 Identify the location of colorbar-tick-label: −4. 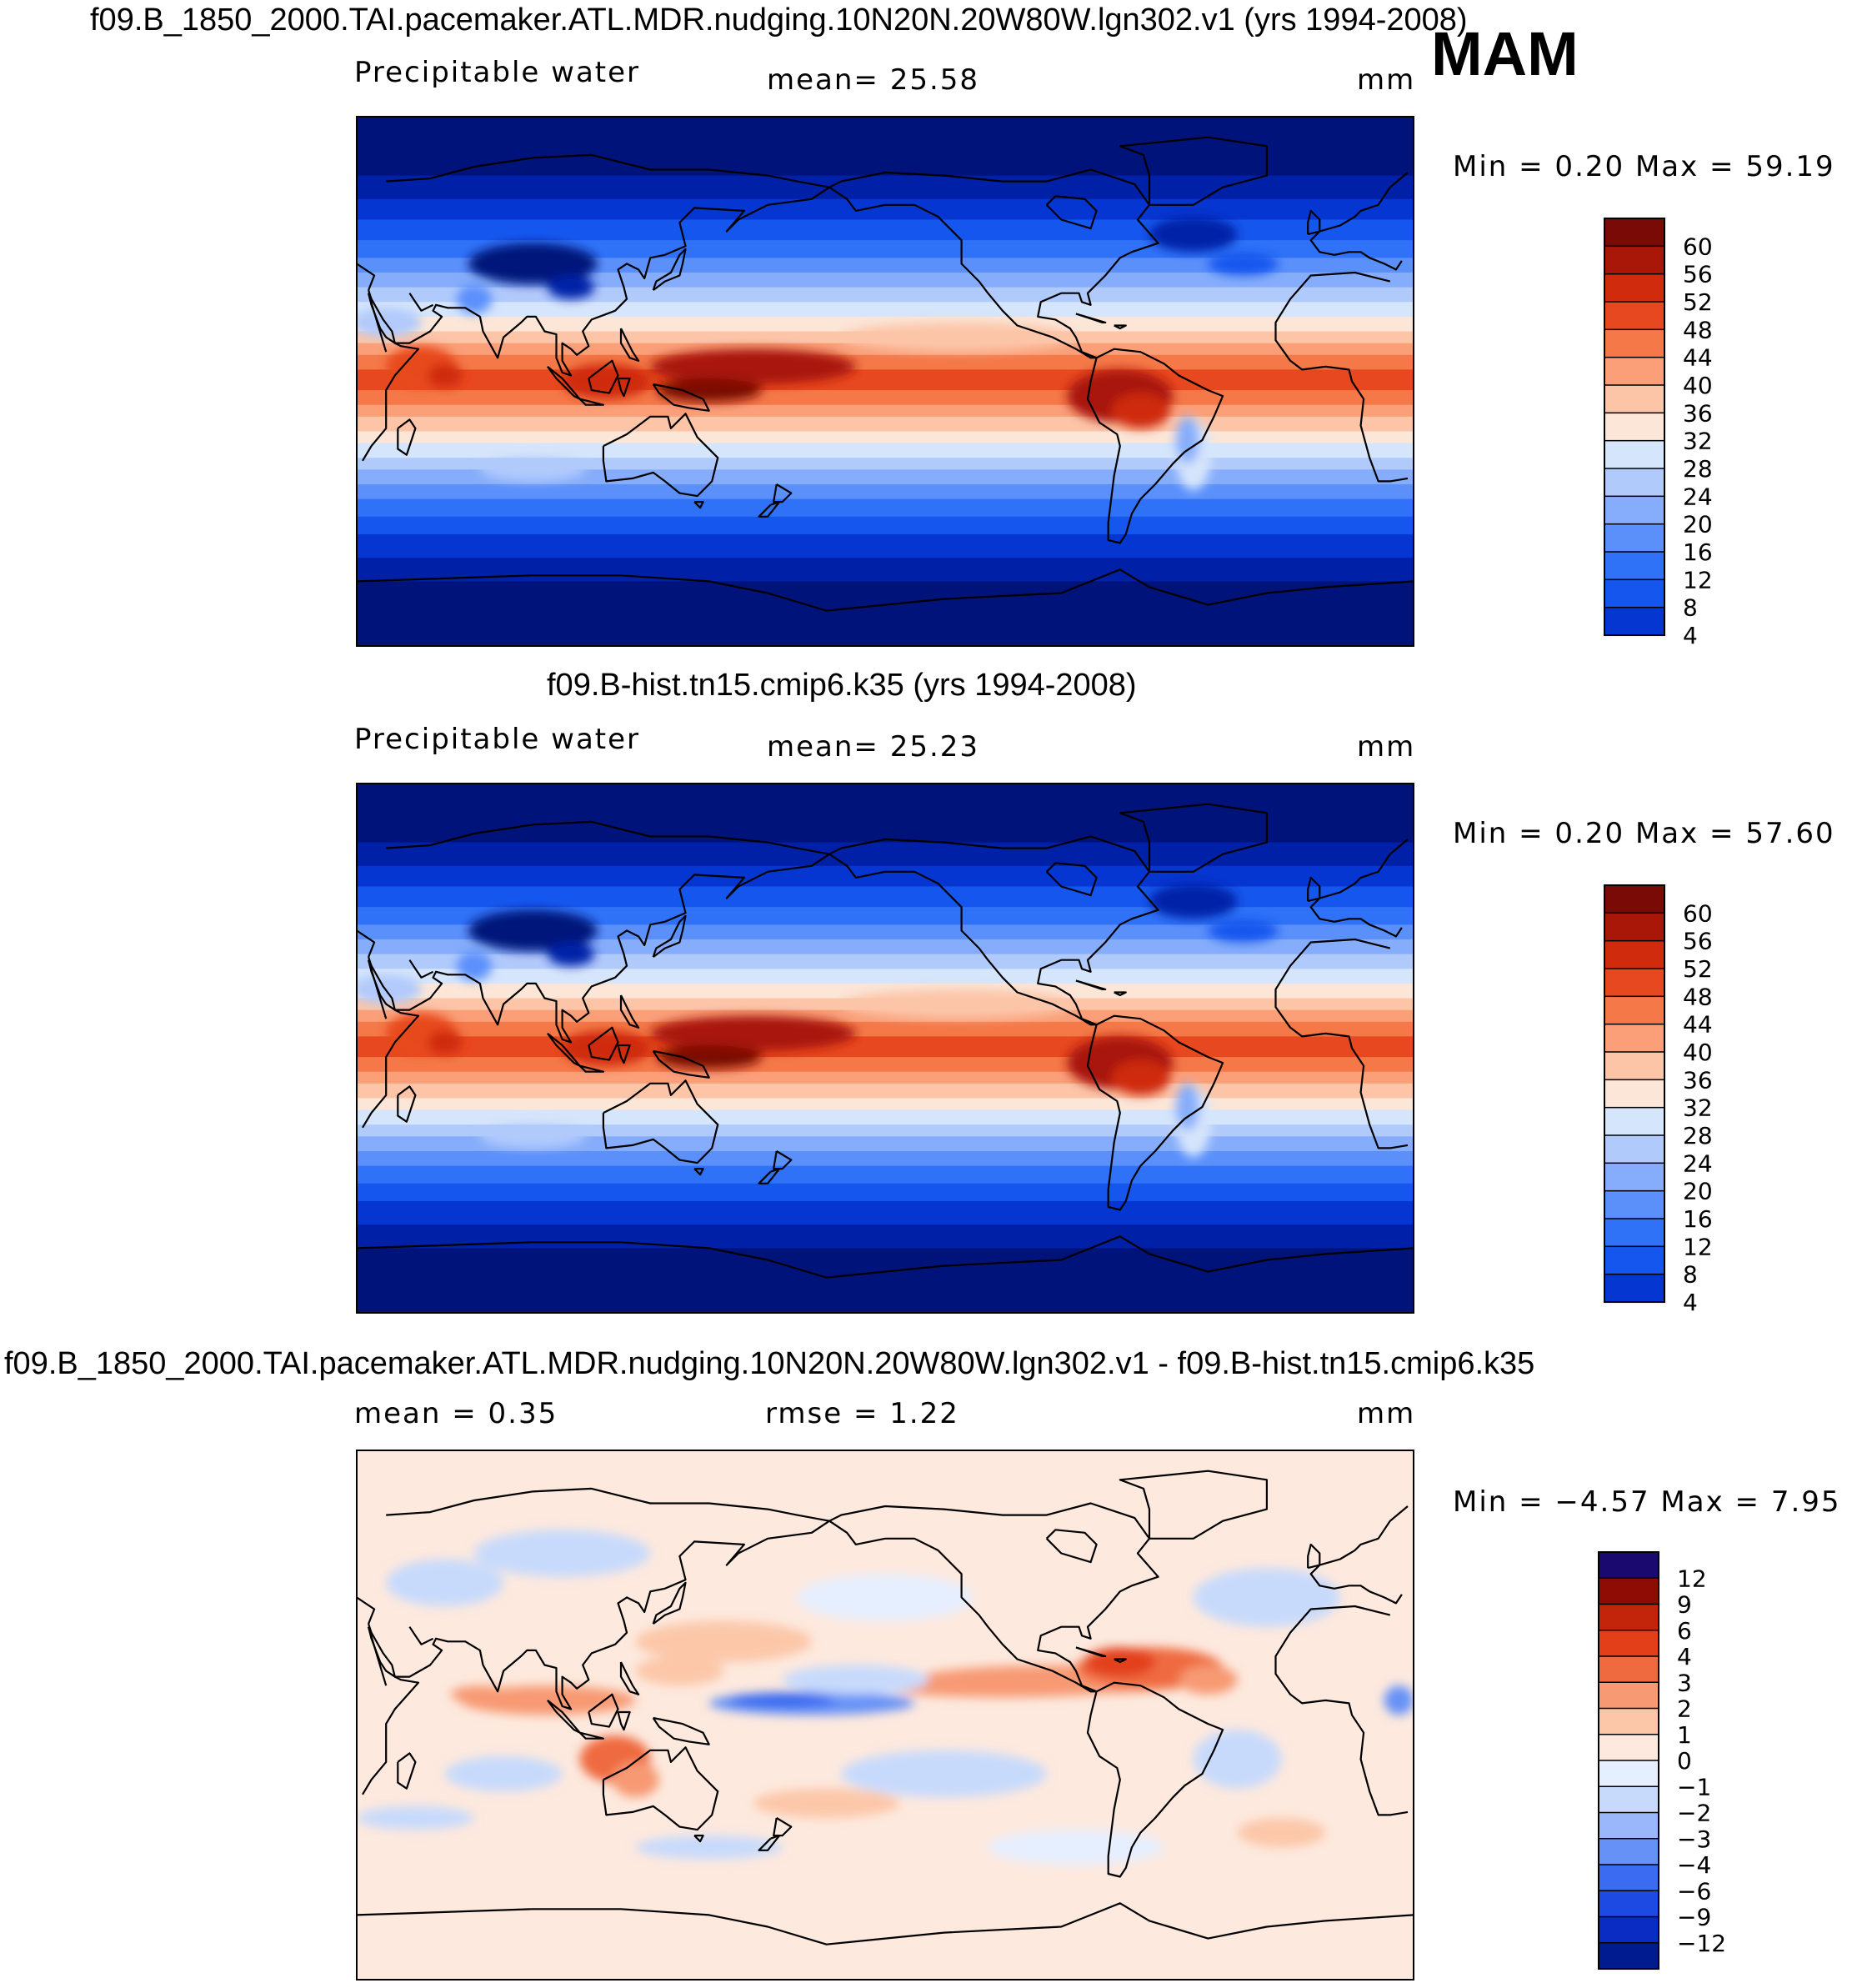
(1694, 1865).